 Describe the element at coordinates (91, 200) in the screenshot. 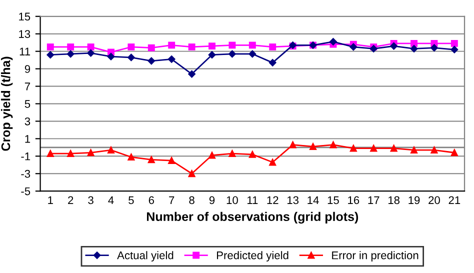

I see `x-tick-label: 3` at that location.